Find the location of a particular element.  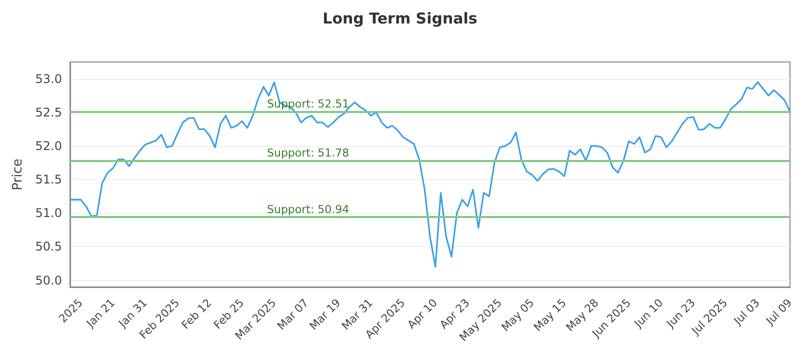

x-tick-label: Jun 10 is located at coordinates (648, 313).